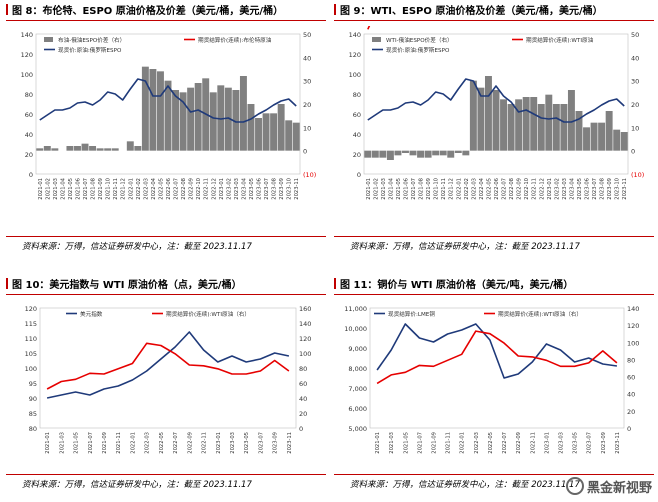 This screenshot has width=658, height=502. What do you see at coordinates (31, 354) in the screenshot?
I see `y-left-tick-label: 105` at bounding box center [31, 354].